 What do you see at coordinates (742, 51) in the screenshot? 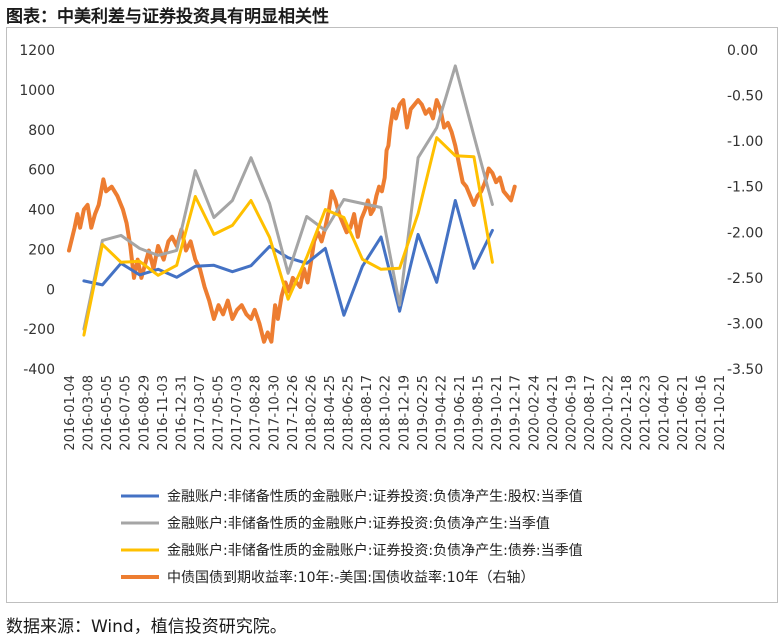
I see `right-axis-tick-label: 0.00` at bounding box center [742, 51].